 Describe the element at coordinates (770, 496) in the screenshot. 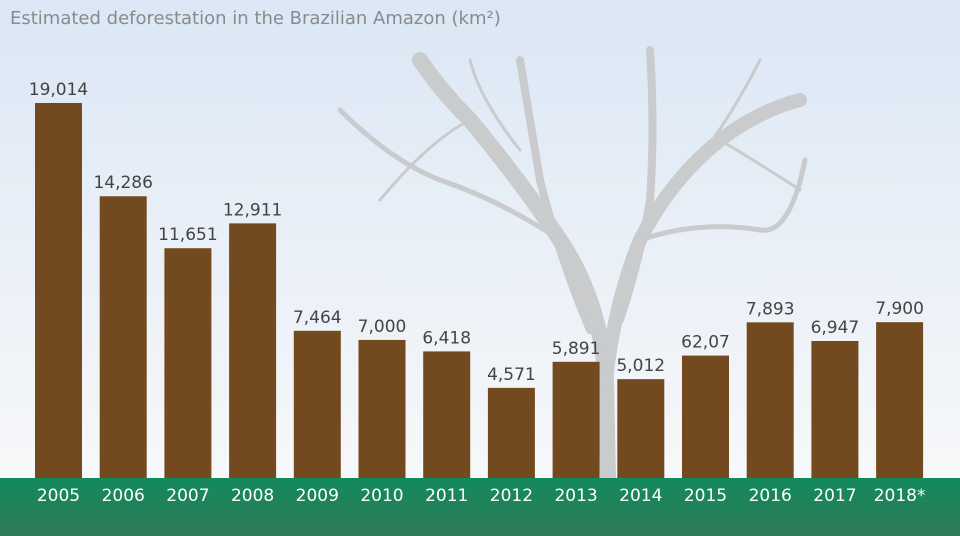

I see `x-tick-label: 2016` at that location.